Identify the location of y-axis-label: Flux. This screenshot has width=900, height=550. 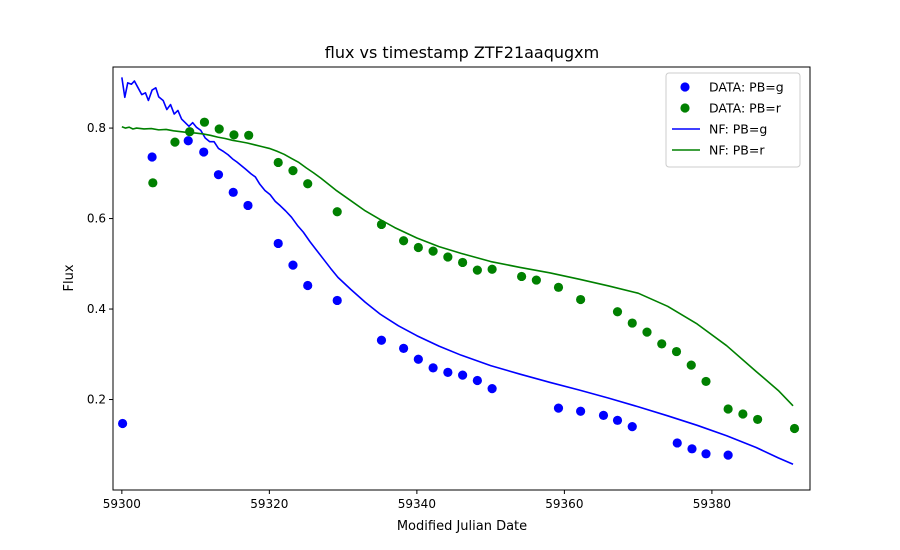
(69, 277).